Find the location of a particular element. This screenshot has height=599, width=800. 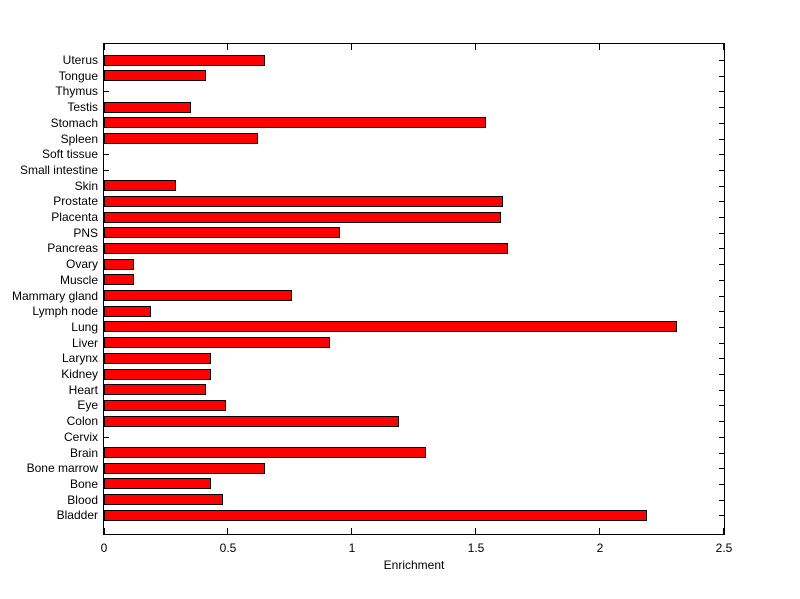

y-tick-label-stomach: Stomach is located at coordinates (74, 122).